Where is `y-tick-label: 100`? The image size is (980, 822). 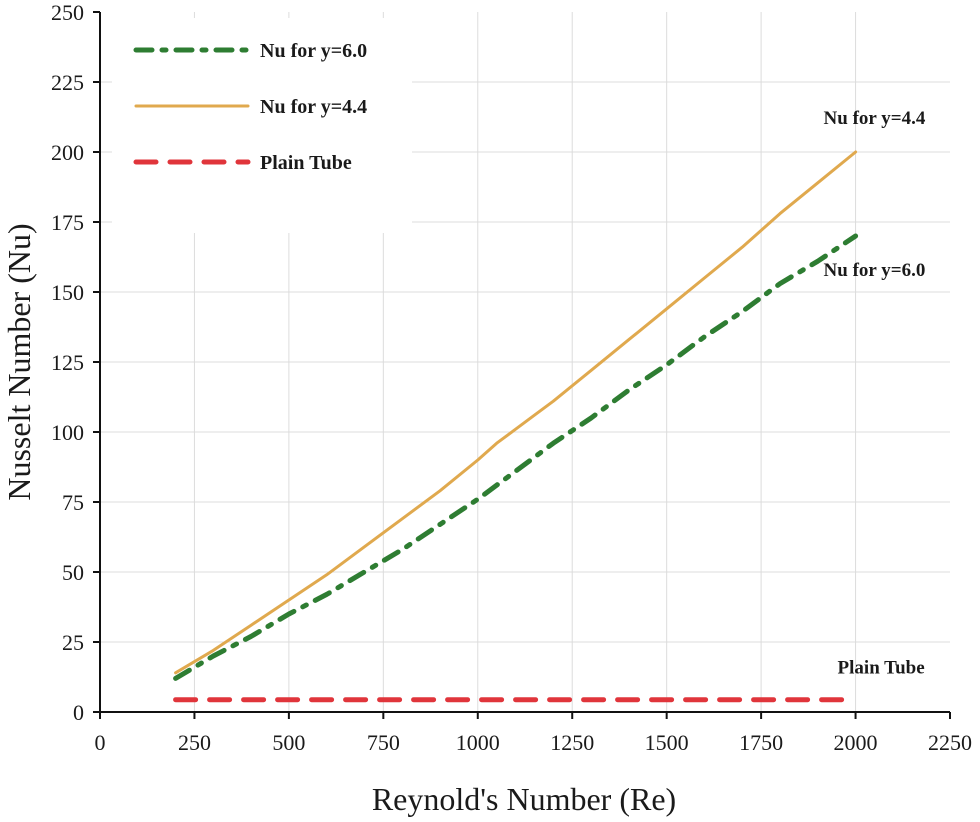 y-tick-label: 100 is located at coordinates (67, 432).